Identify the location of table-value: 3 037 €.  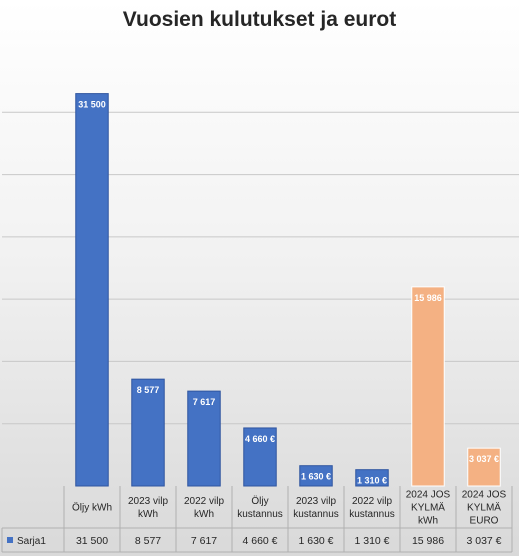
(483, 541).